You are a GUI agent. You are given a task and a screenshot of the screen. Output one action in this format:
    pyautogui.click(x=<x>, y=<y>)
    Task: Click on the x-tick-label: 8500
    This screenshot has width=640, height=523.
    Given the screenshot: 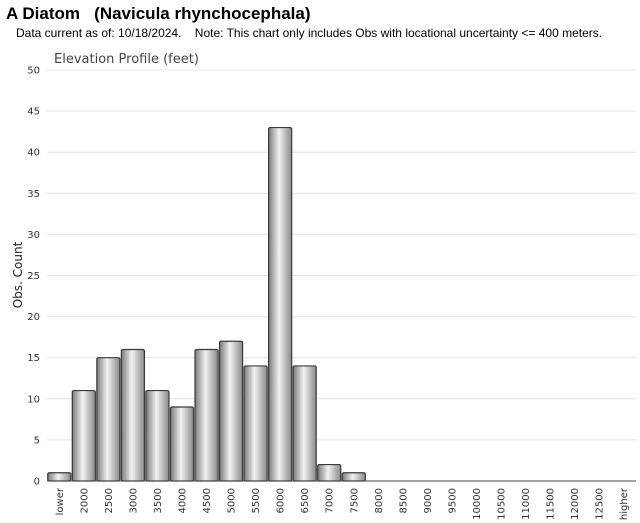 What is the action you would take?
    pyautogui.click(x=403, y=500)
    